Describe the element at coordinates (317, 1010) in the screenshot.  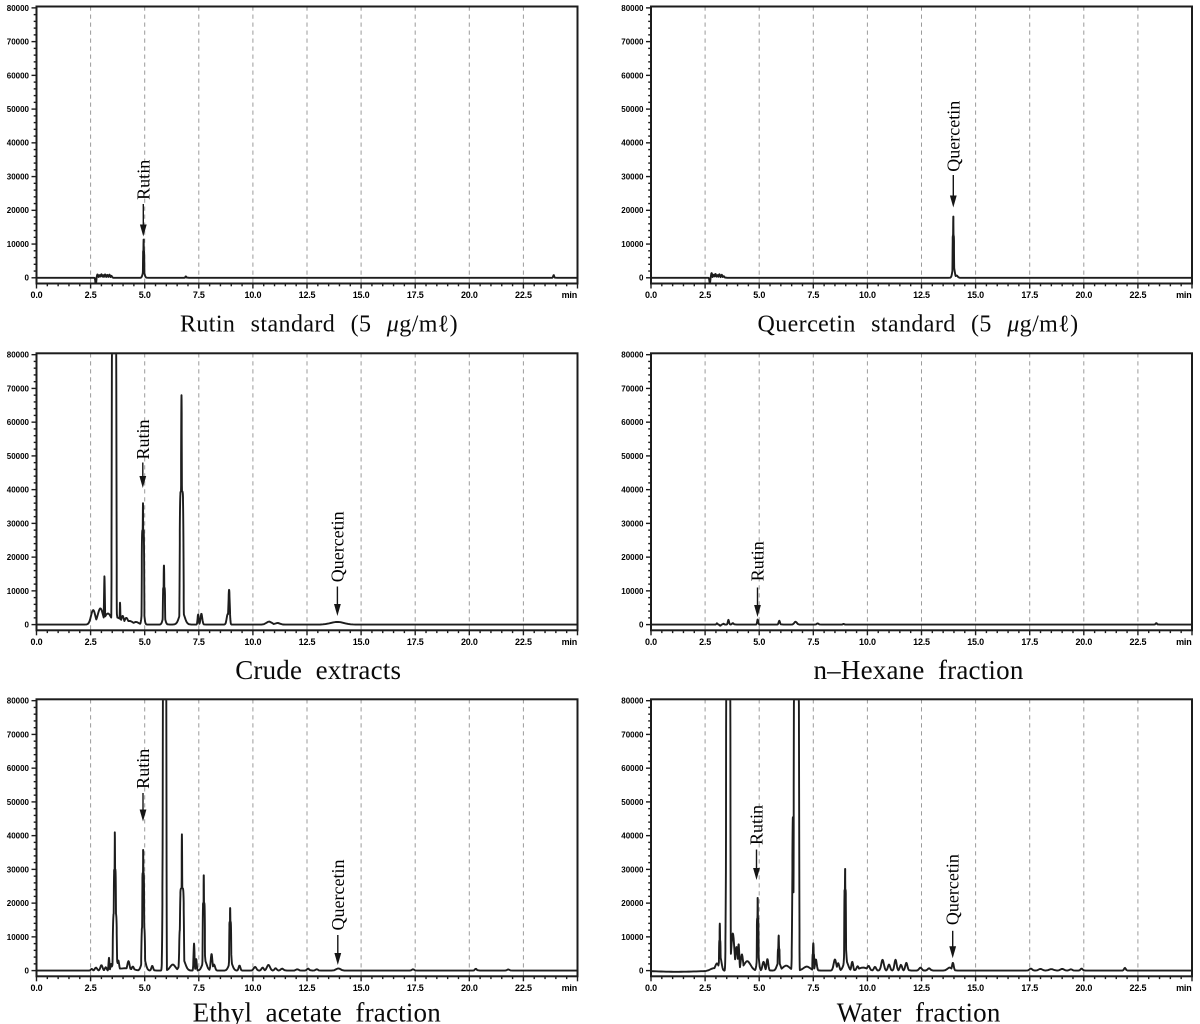
I see `svg-text: Ethyl acetate fraction` at that location.